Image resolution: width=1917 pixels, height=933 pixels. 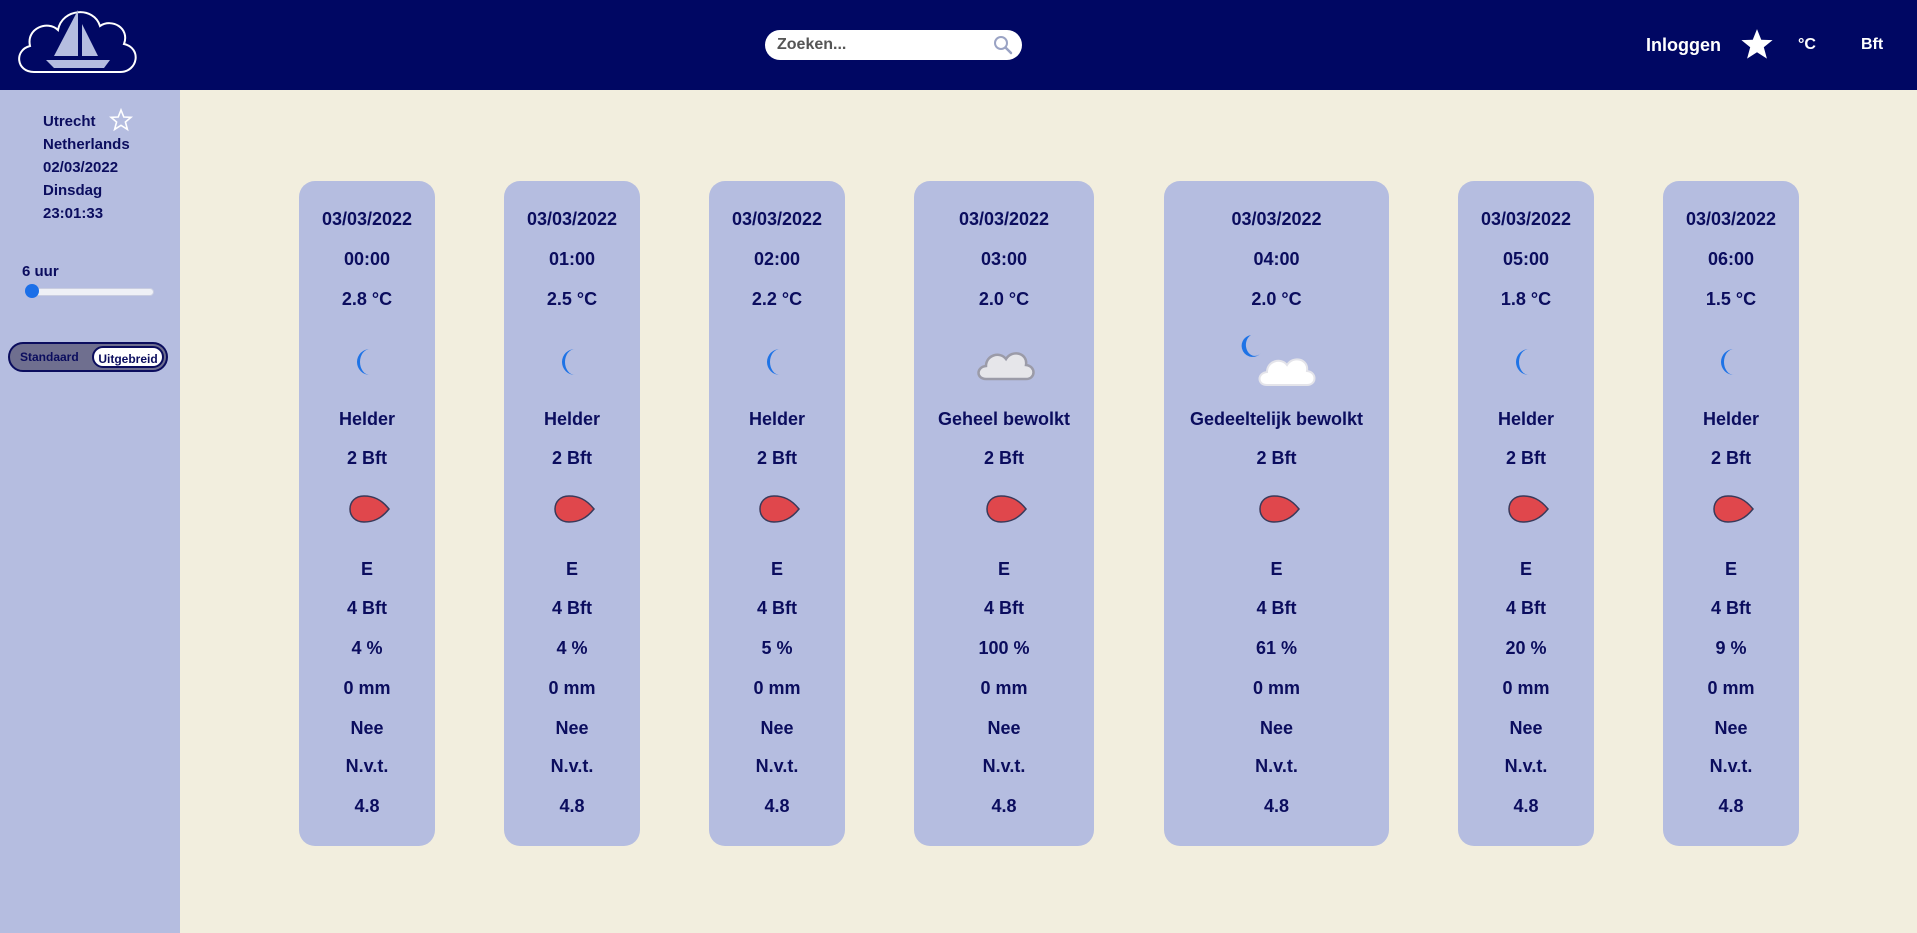 What do you see at coordinates (1683, 44) in the screenshot?
I see `login-button: Inloggen` at bounding box center [1683, 44].